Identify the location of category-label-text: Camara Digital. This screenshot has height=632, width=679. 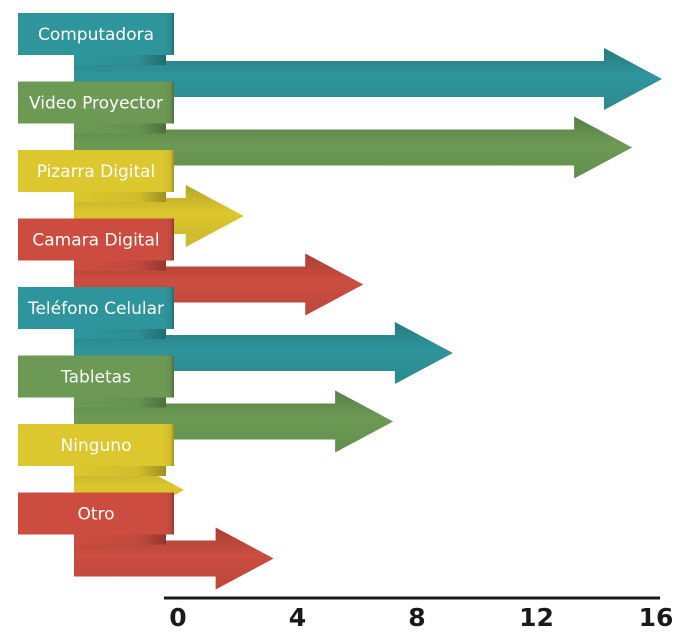
(95, 241).